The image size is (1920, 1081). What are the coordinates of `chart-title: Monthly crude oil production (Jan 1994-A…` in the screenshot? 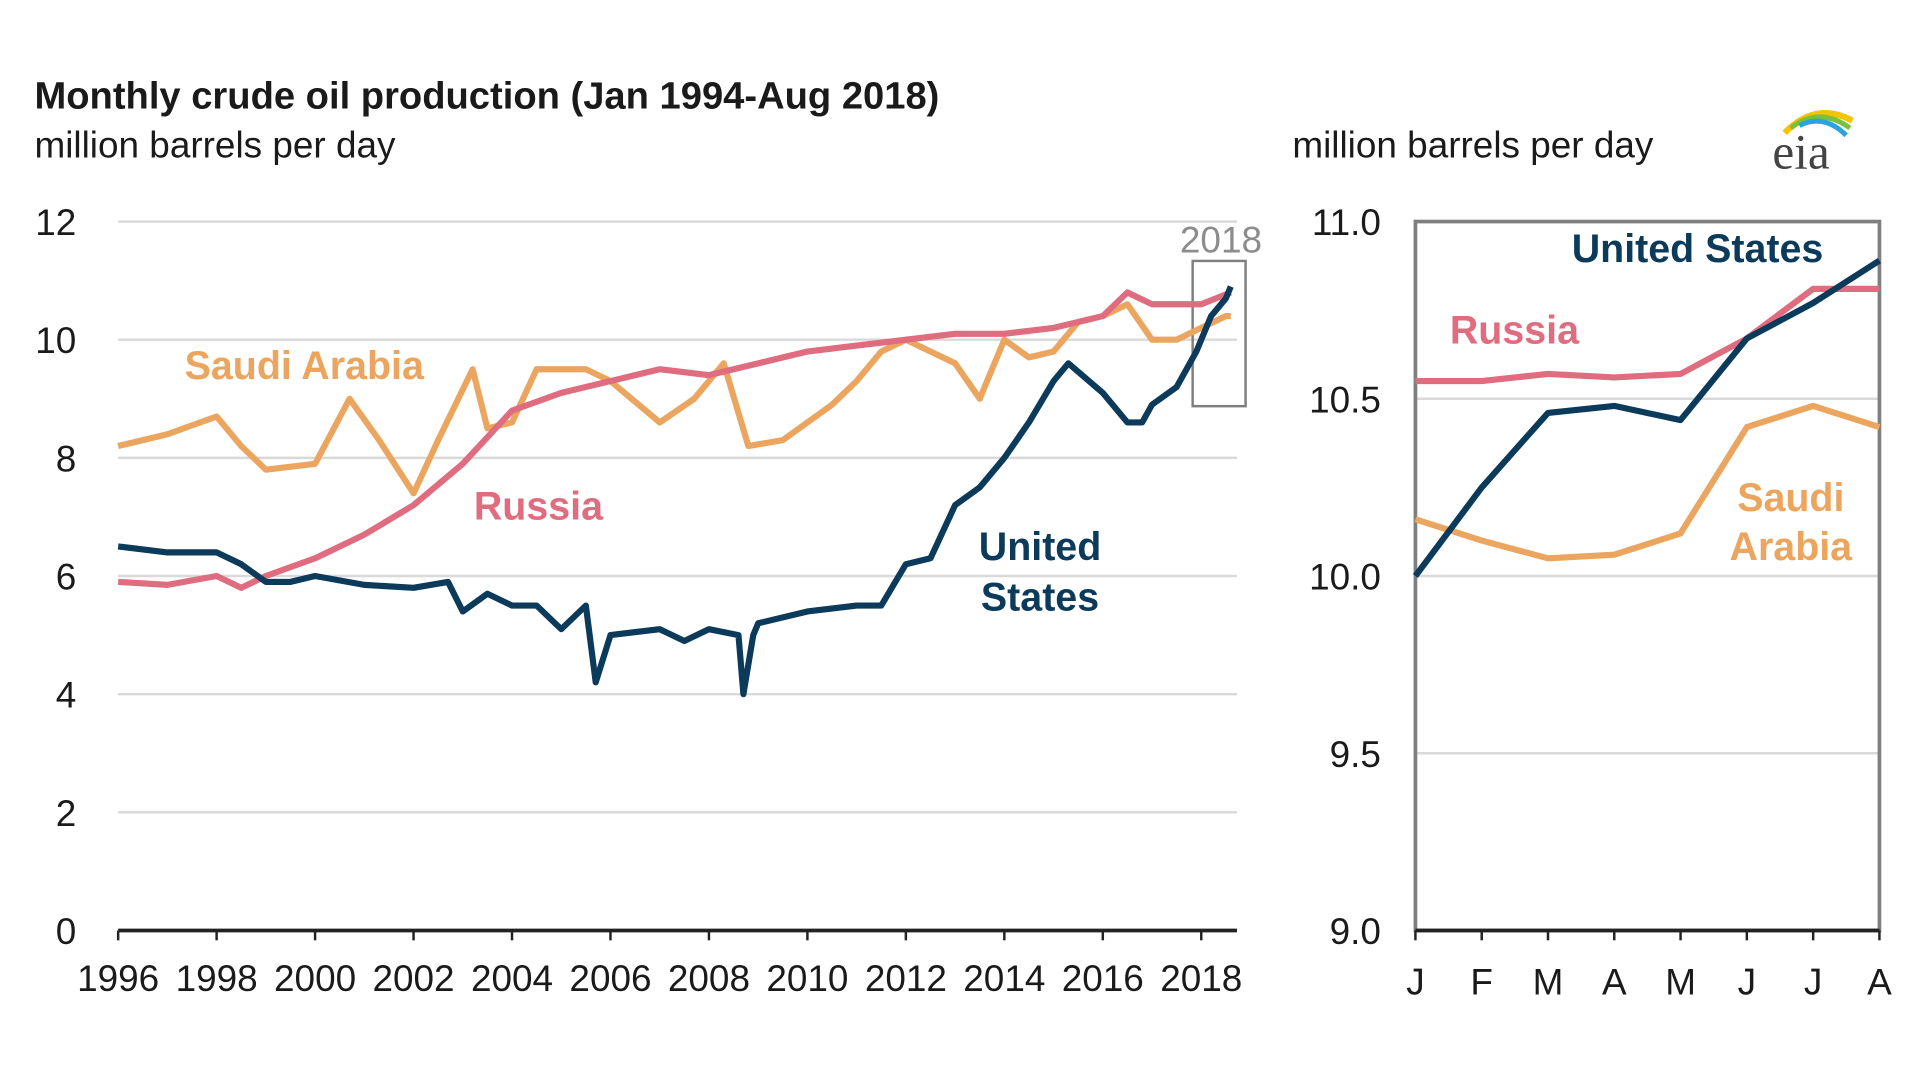 It's located at (486, 95).